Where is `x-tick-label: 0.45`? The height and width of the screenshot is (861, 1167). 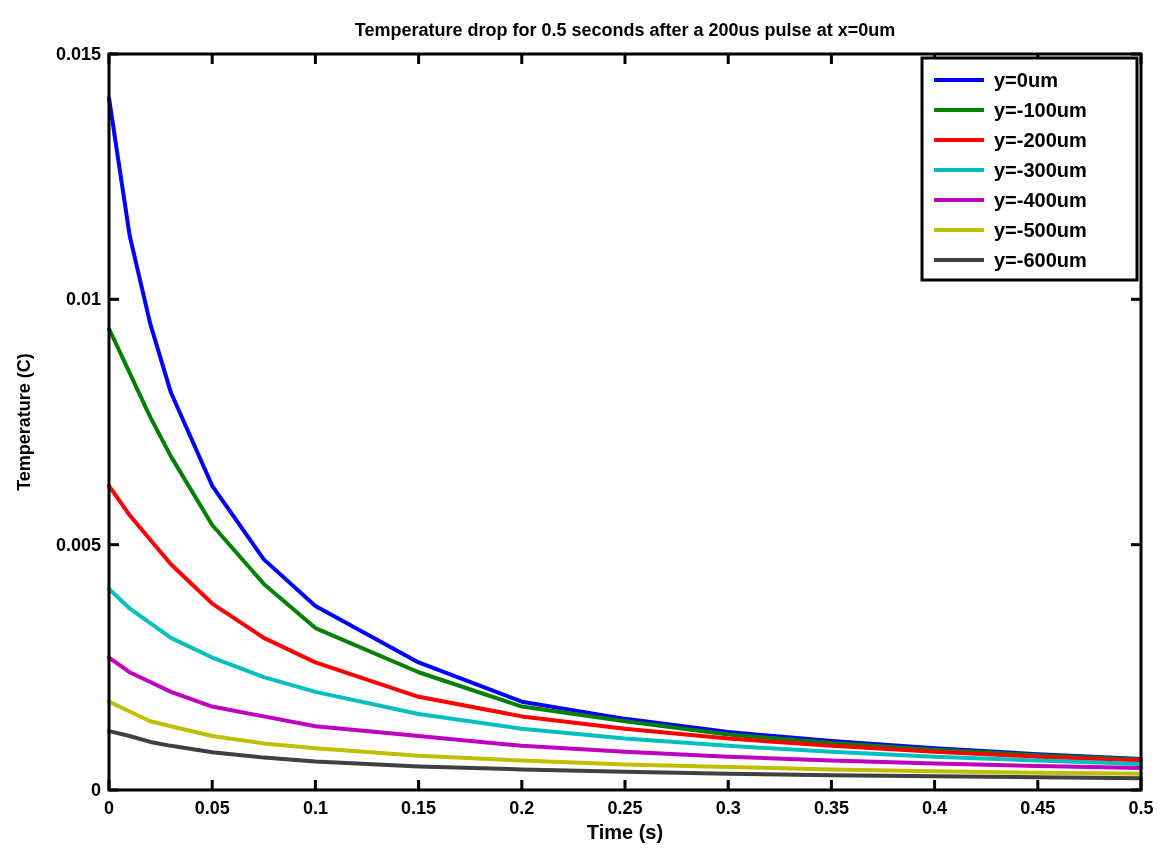 x-tick-label: 0.45 is located at coordinates (1038, 808).